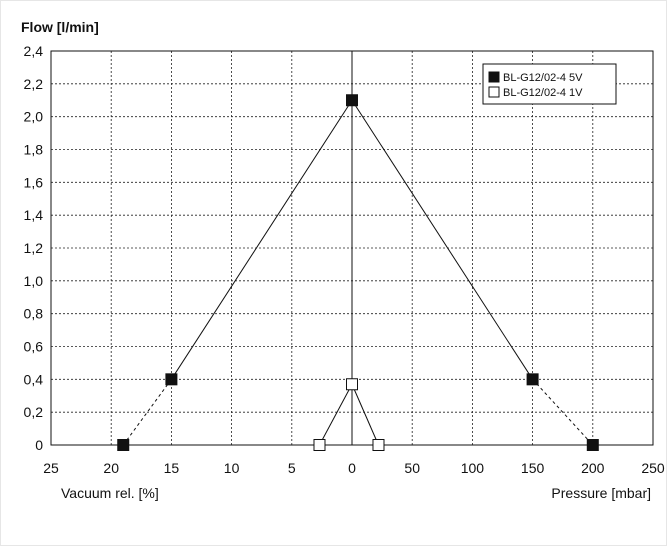  What do you see at coordinates (34, 314) in the screenshot?
I see `y-tick-label: 0,8` at bounding box center [34, 314].